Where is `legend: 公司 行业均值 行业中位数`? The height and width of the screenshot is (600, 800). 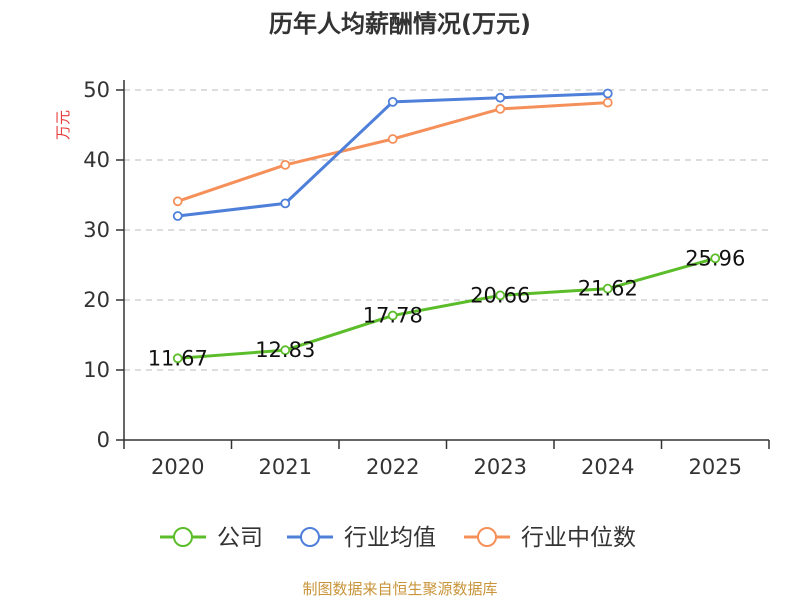
legend: 公司 行业均值 行业中位数 is located at coordinates (398, 538).